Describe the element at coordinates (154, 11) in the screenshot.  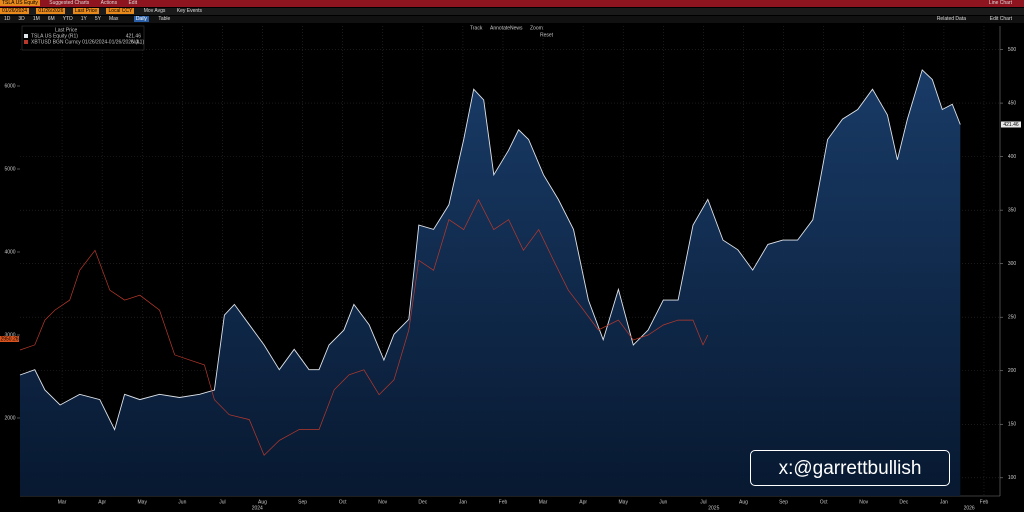
I see `toggle: Mov Avgs` at that location.